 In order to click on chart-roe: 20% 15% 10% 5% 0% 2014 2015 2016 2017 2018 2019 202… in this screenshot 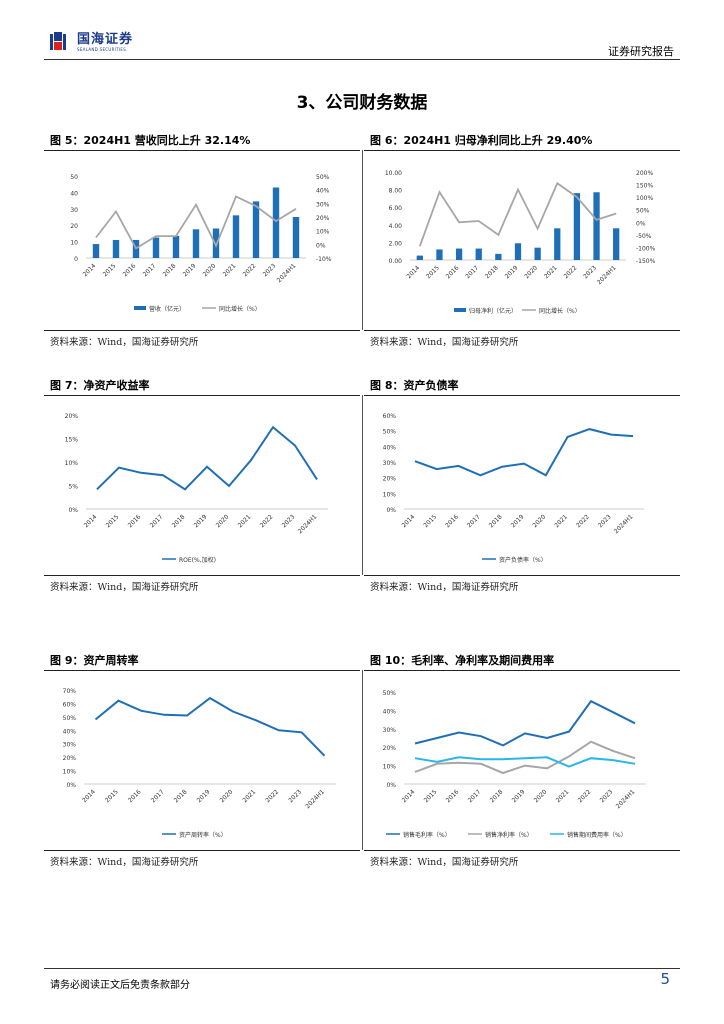, I will do `click(196, 488)`.